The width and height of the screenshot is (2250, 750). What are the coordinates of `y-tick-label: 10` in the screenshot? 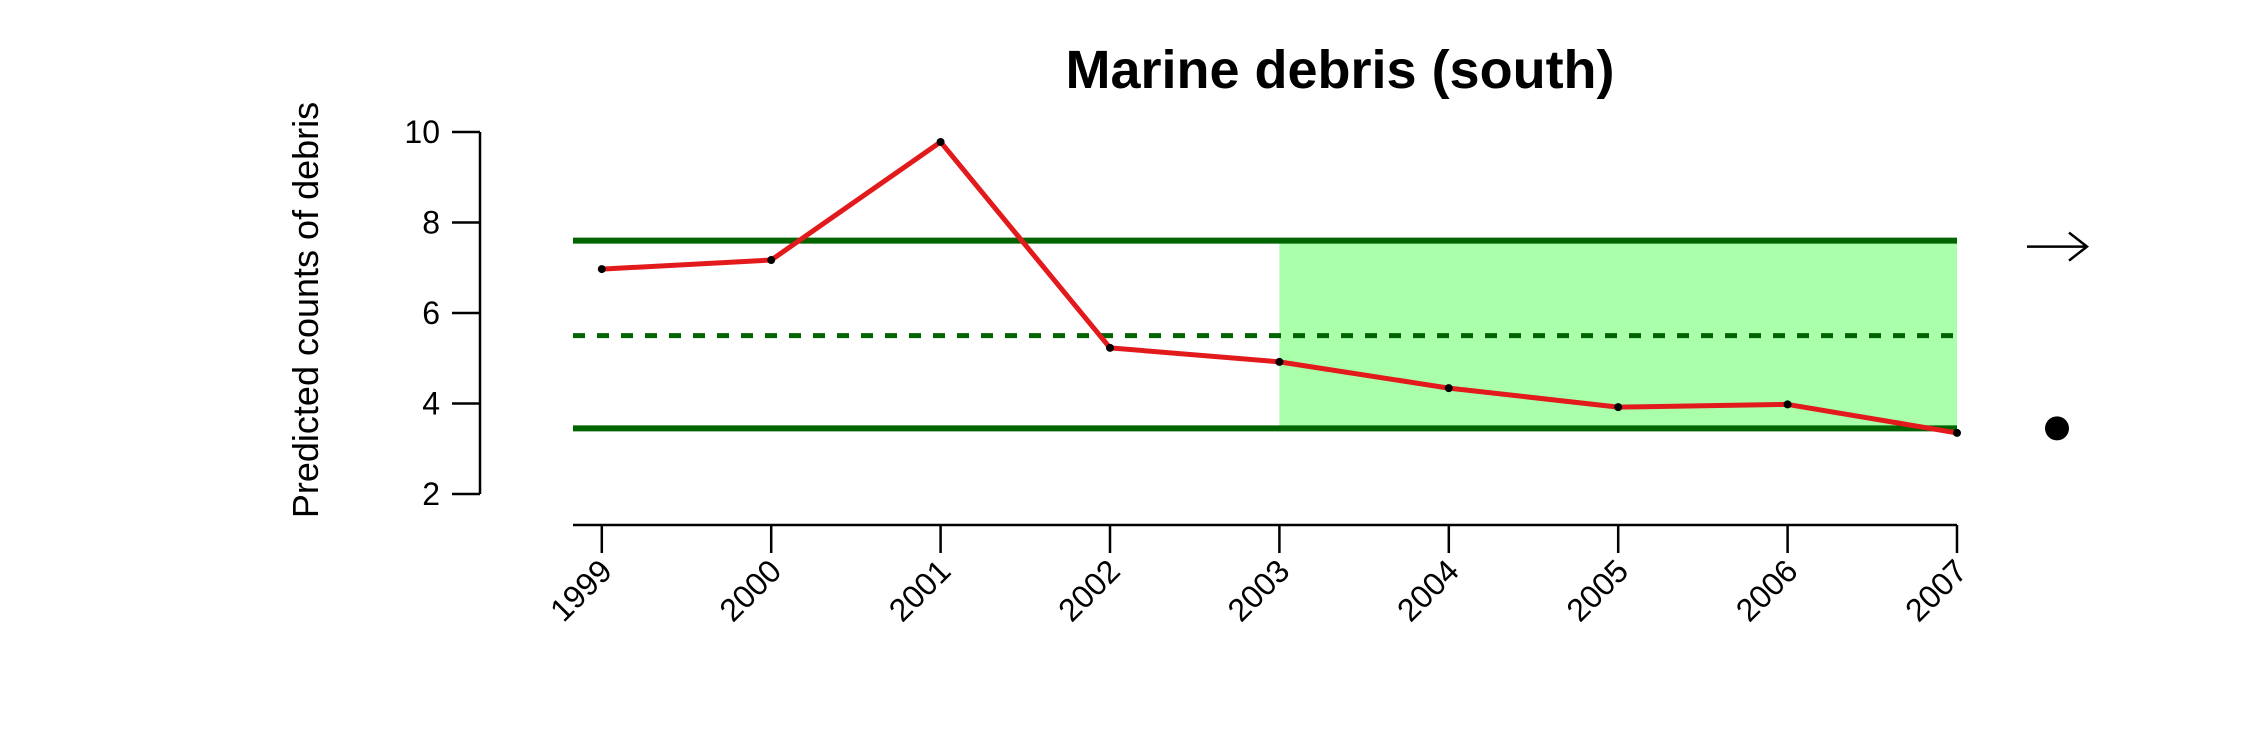 It's located at (422, 132).